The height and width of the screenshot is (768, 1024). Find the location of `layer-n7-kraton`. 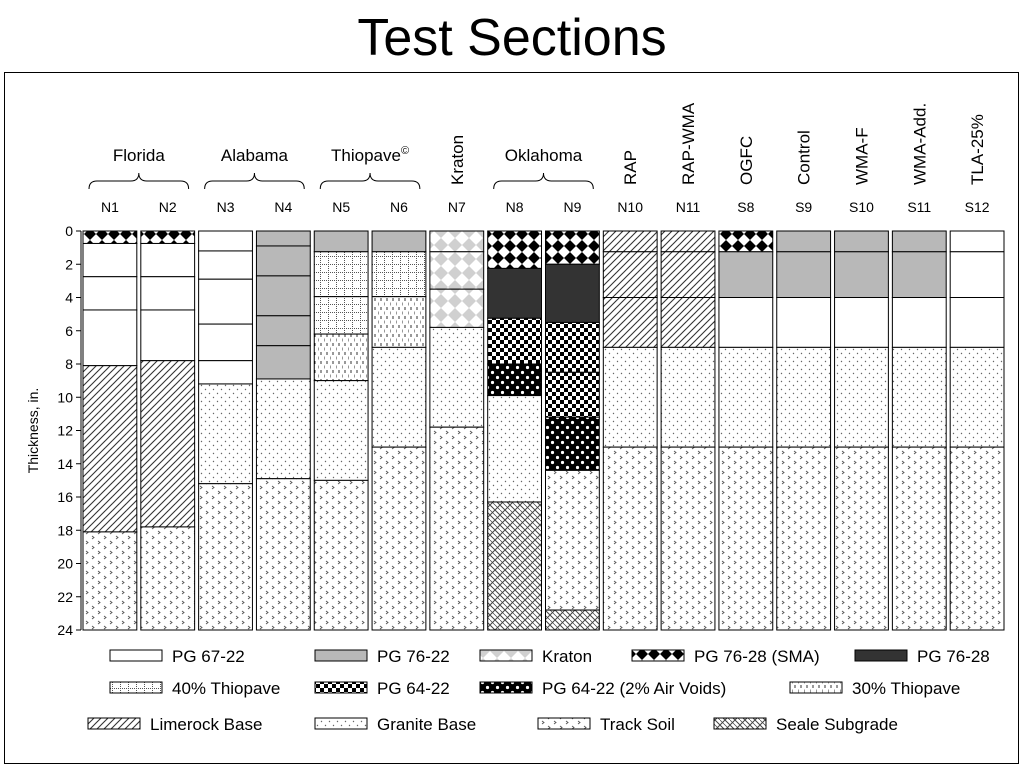

layer-n7-kraton is located at coordinates (457, 241).